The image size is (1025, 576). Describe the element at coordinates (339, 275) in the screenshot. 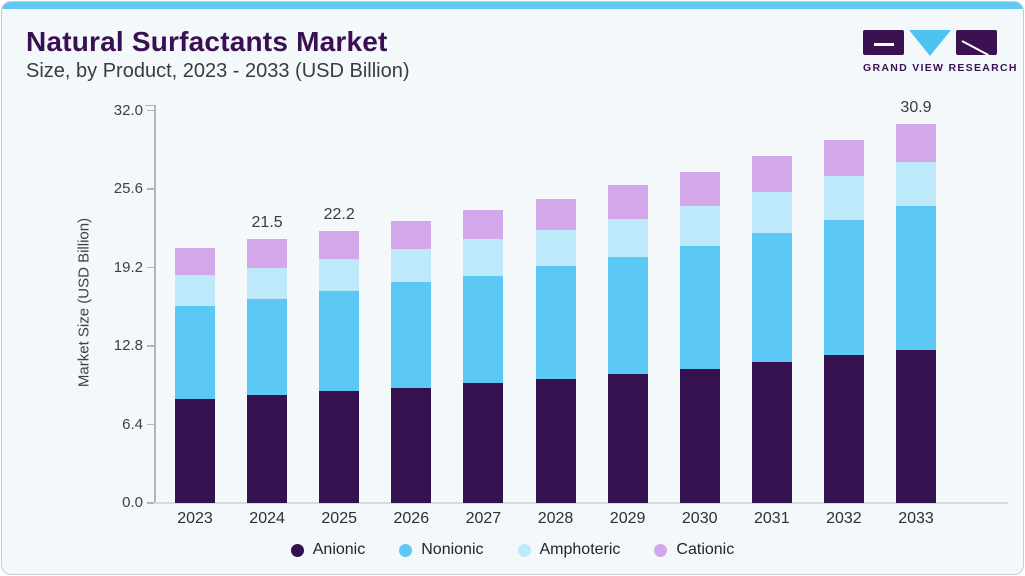

I see `bar-segment-amphoteric-2025` at that location.